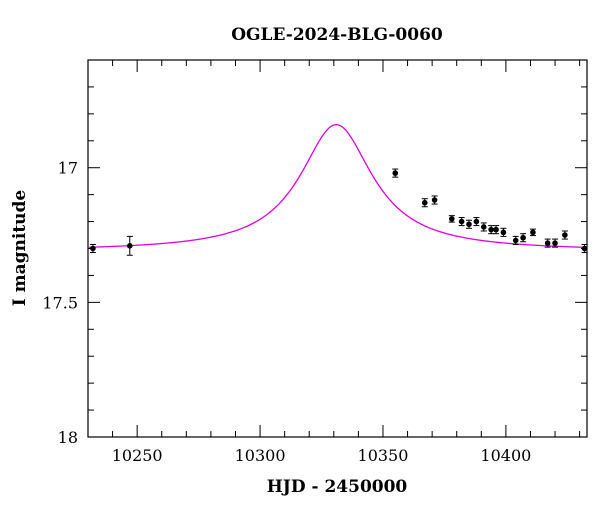  What do you see at coordinates (337, 35) in the screenshot?
I see `chart-title: OGLE-2024-BLG-0060` at bounding box center [337, 35].